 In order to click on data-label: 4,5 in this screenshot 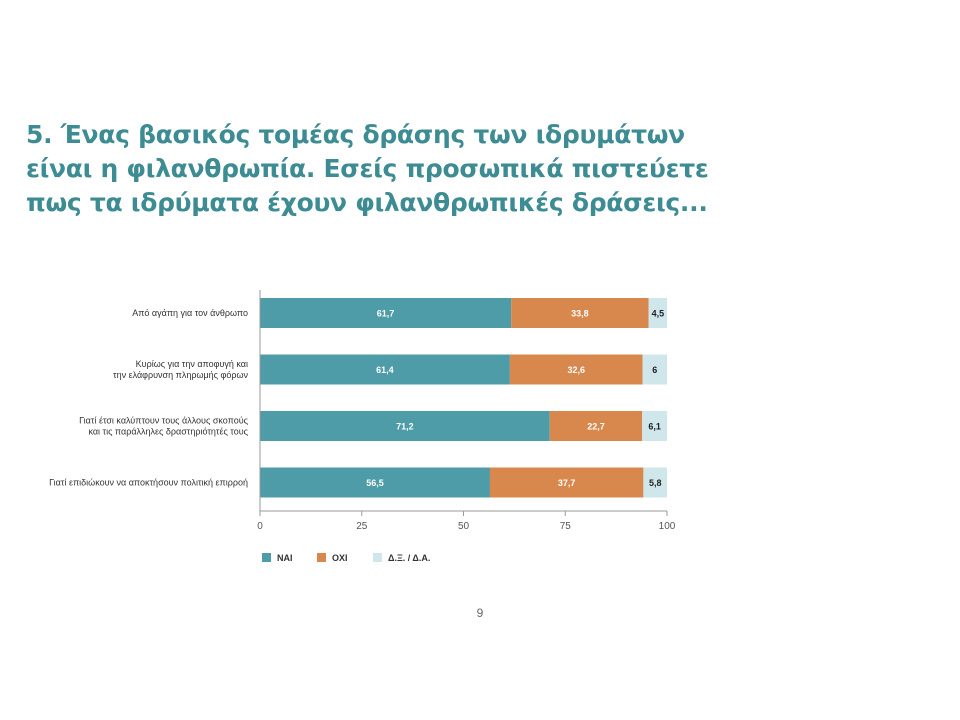, I will do `click(658, 314)`.